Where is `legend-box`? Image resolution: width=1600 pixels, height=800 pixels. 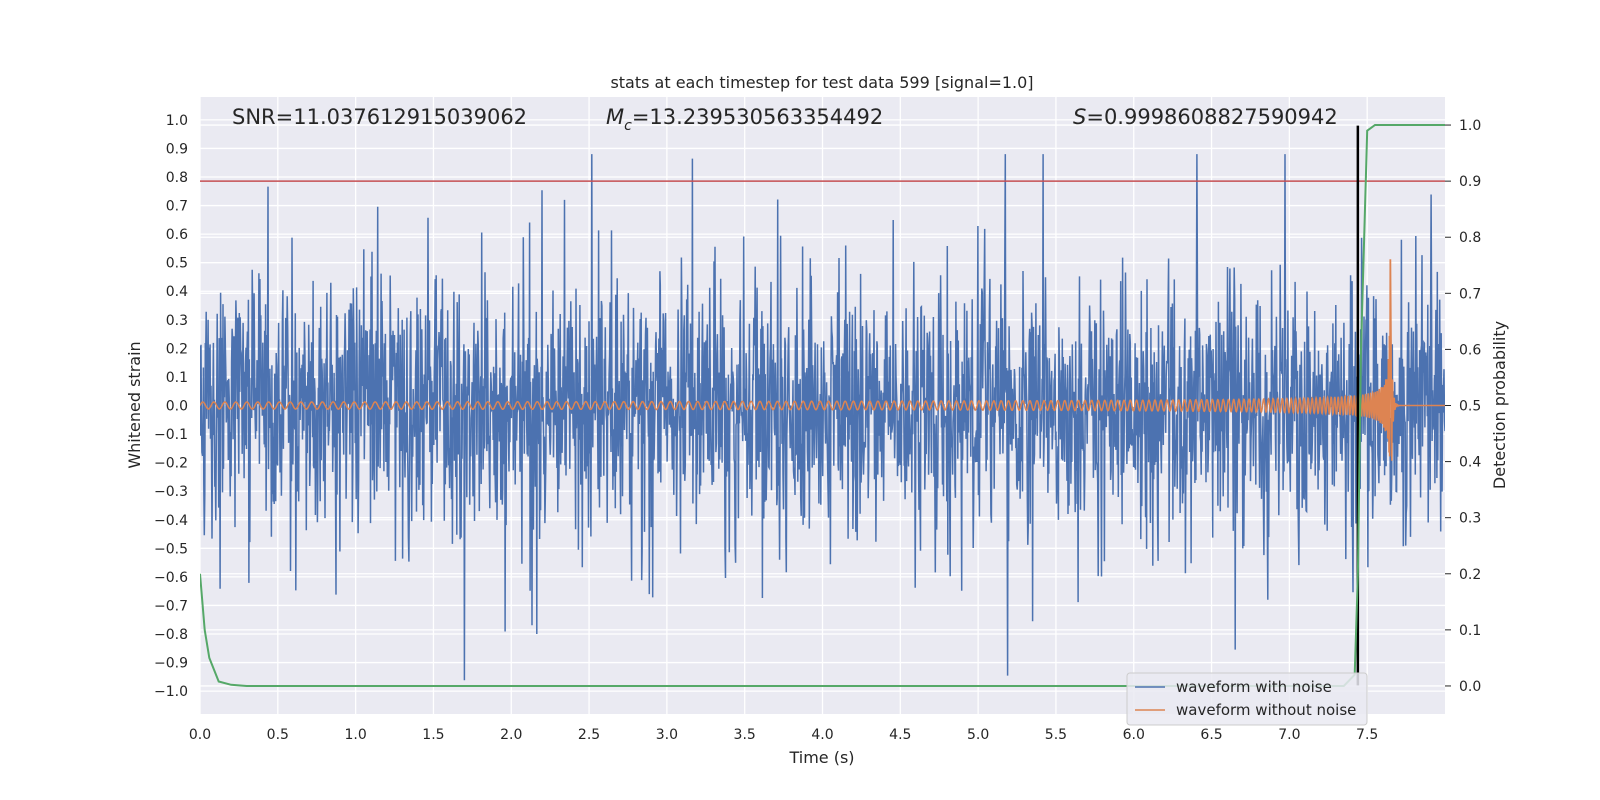 legend-box is located at coordinates (1247, 699).